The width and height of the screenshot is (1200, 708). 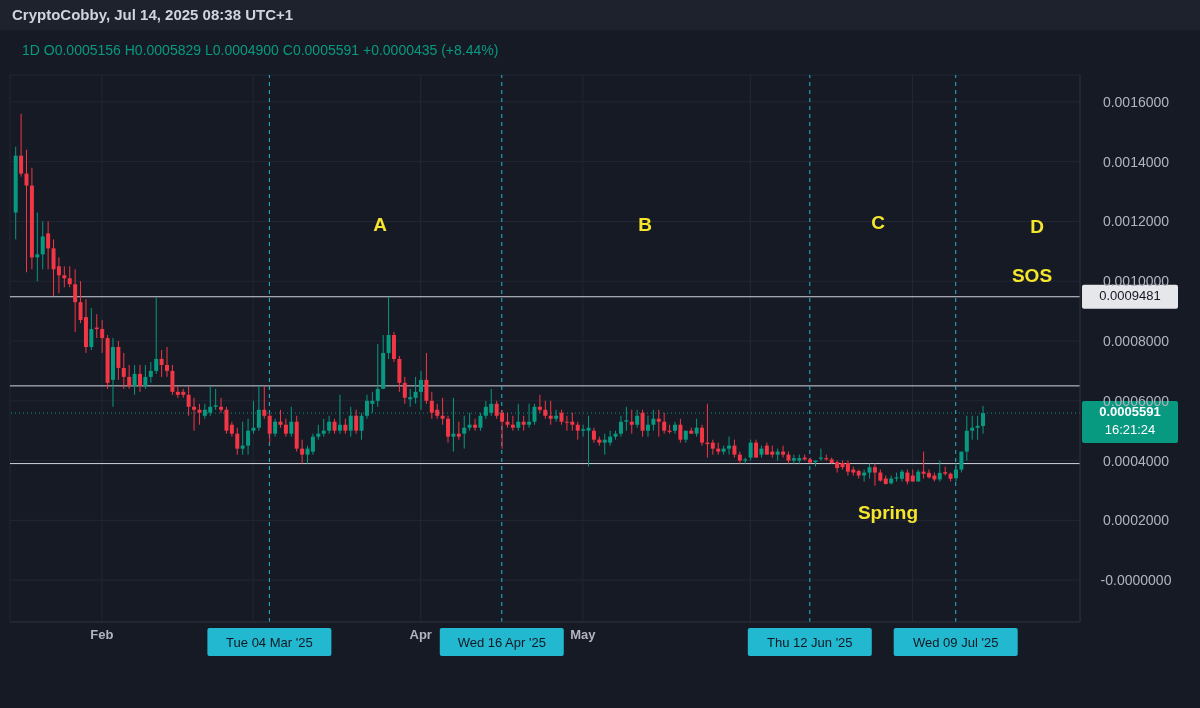 I want to click on chart-title: CryptoCobby, Jul 14, 2025 08:38 UTC+1, so click(x=600, y=15).